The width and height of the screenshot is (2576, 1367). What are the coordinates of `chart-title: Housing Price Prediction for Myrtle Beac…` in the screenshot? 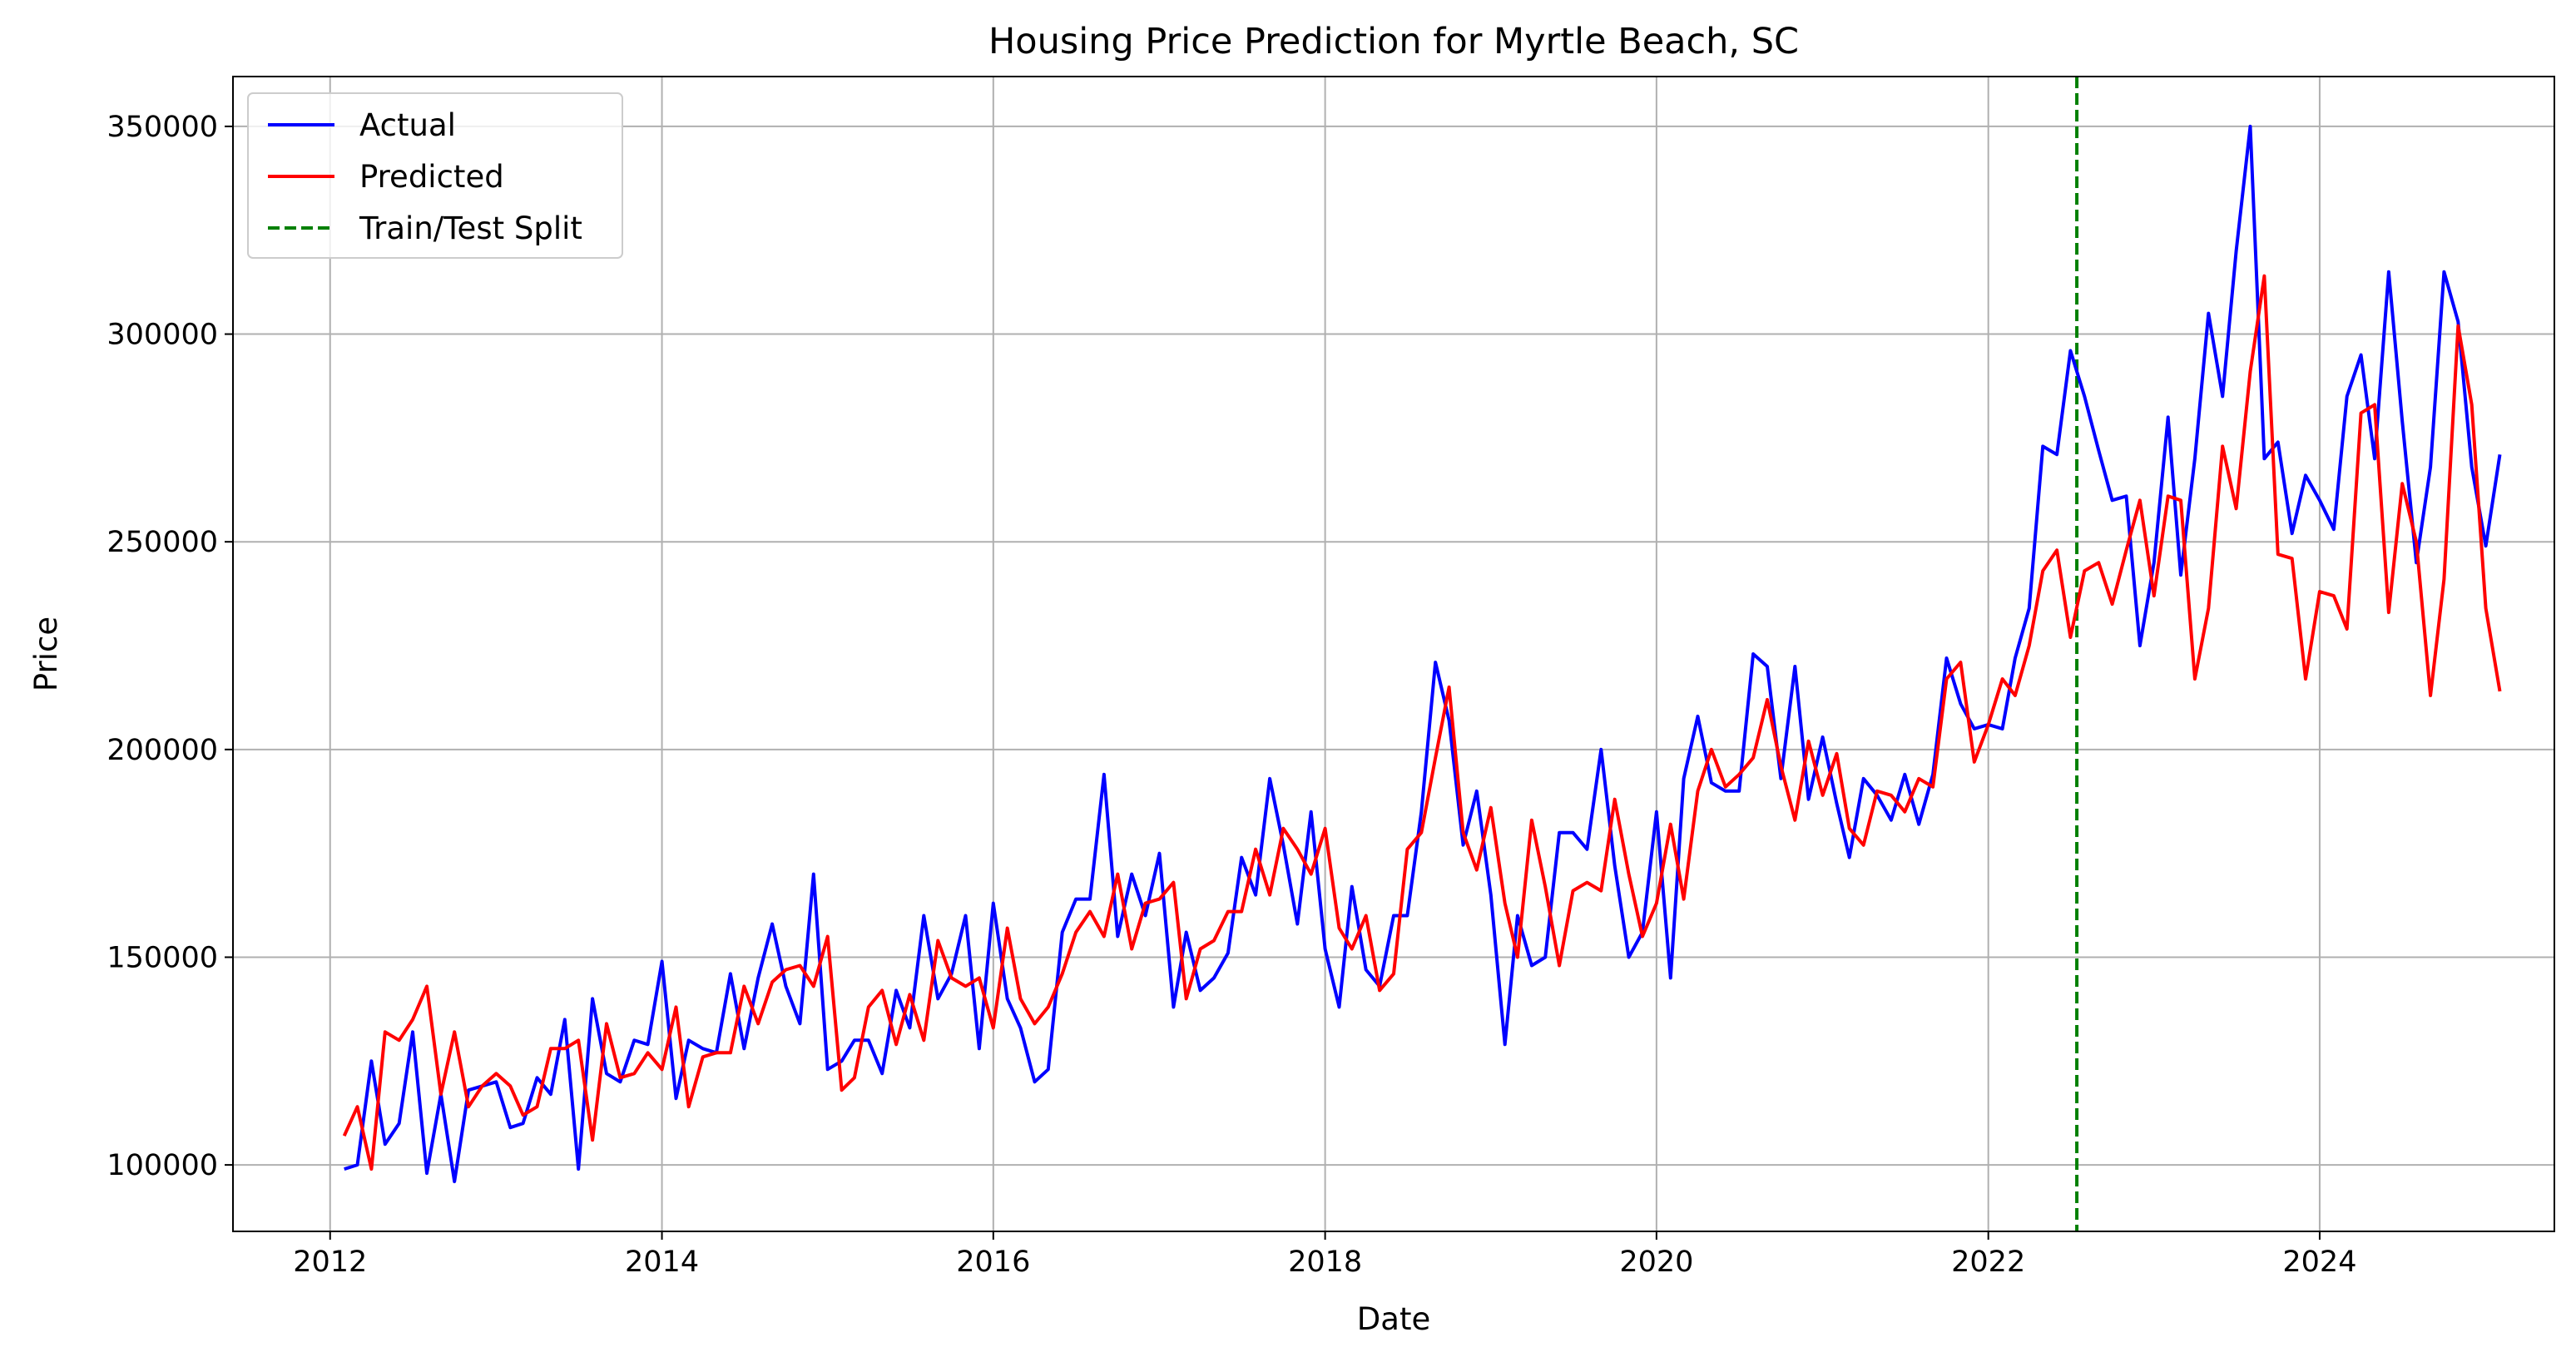 It's located at (1393, 41).